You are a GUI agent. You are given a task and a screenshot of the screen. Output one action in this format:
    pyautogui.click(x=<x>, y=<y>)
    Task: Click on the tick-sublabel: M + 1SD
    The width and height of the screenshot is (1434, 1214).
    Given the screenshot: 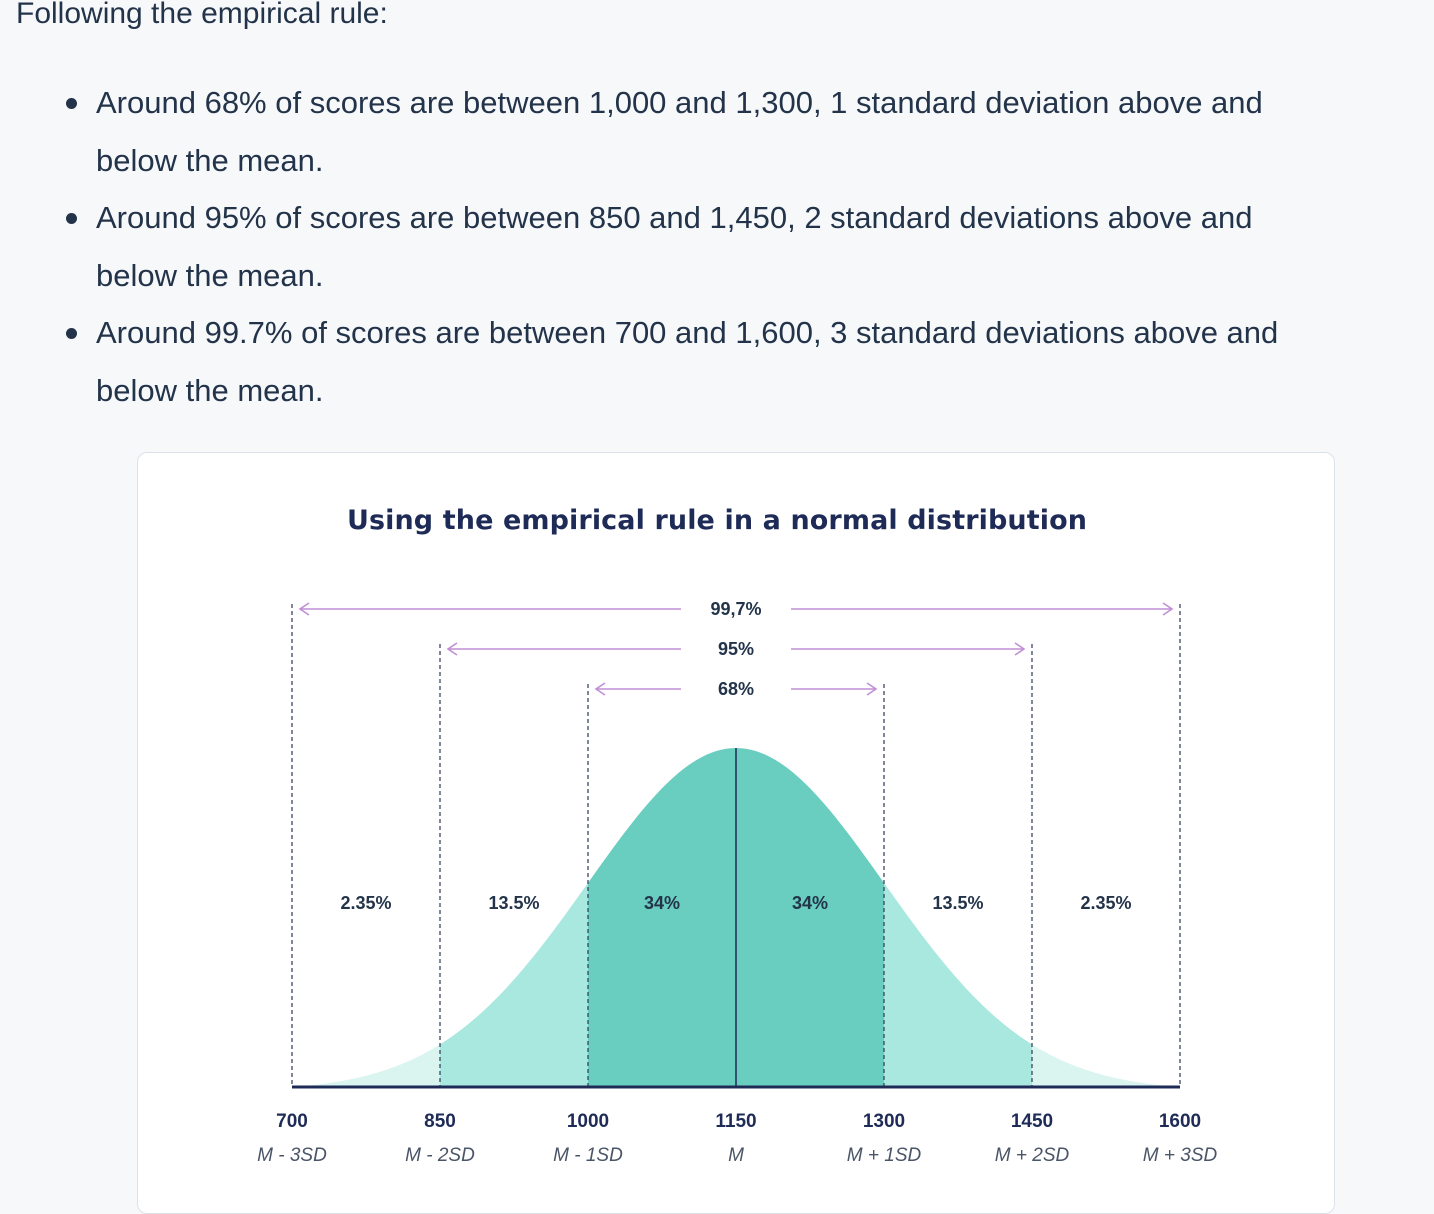 What is the action you would take?
    pyautogui.click(x=884, y=1155)
    